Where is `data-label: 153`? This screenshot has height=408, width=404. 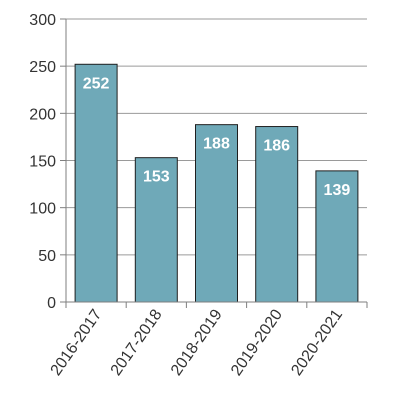 data-label: 153 is located at coordinates (156, 177).